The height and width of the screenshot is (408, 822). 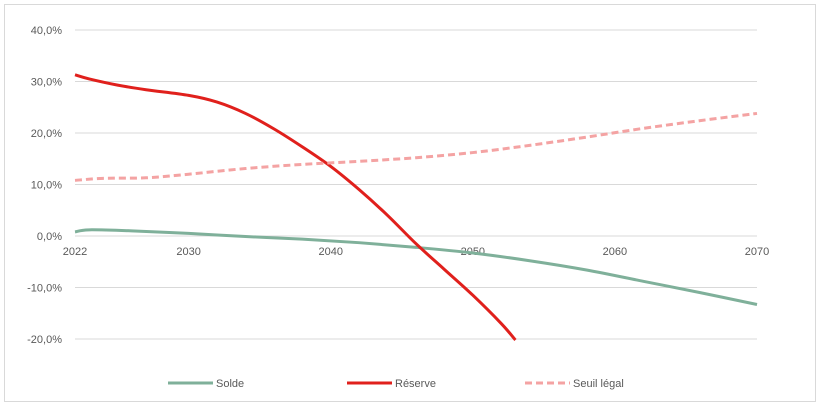 What do you see at coordinates (44, 340) in the screenshot?
I see `y-tick-label: -20,0%` at bounding box center [44, 340].